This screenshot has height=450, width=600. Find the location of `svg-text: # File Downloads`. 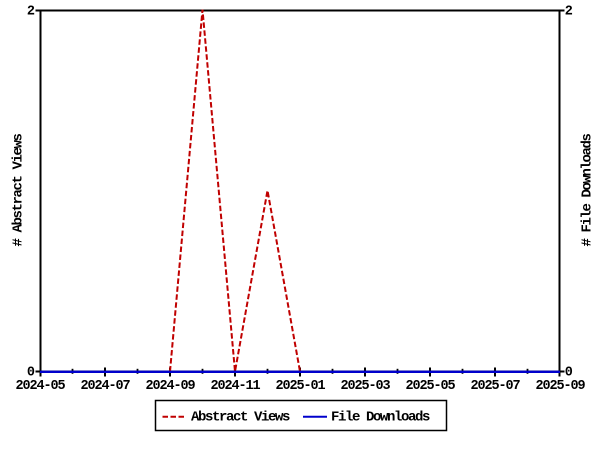

svg-text: # File Downloads is located at coordinates (588, 189).